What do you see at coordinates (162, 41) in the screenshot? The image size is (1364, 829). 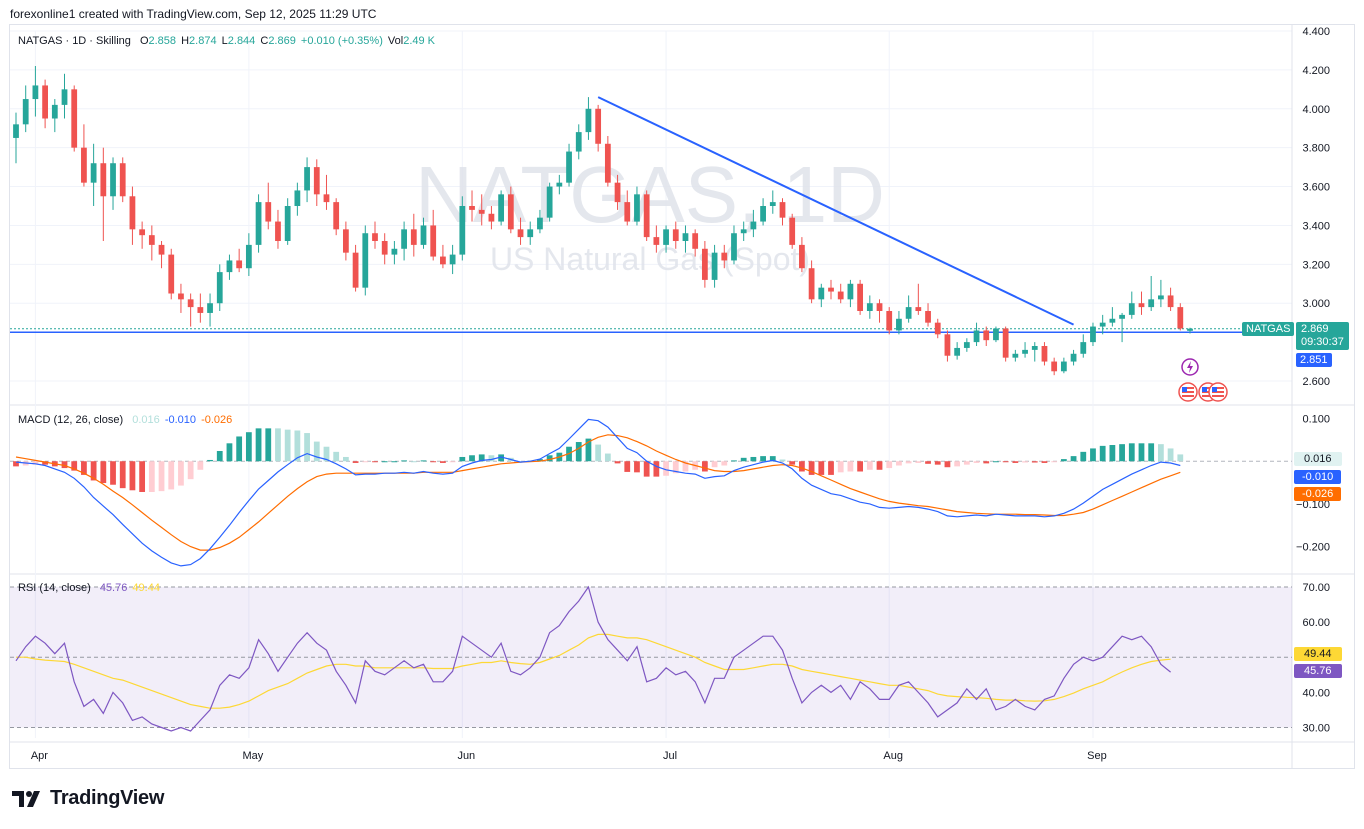 I see `open-value: 2.858` at bounding box center [162, 41].